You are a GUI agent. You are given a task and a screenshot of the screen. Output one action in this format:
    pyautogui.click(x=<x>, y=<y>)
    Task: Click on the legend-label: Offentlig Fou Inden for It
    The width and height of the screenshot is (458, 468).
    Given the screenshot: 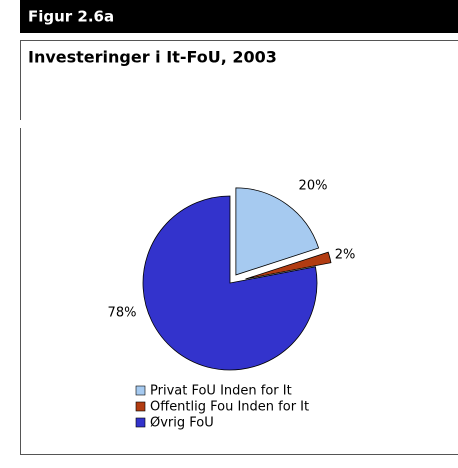 What is the action you would take?
    pyautogui.click(x=229, y=407)
    